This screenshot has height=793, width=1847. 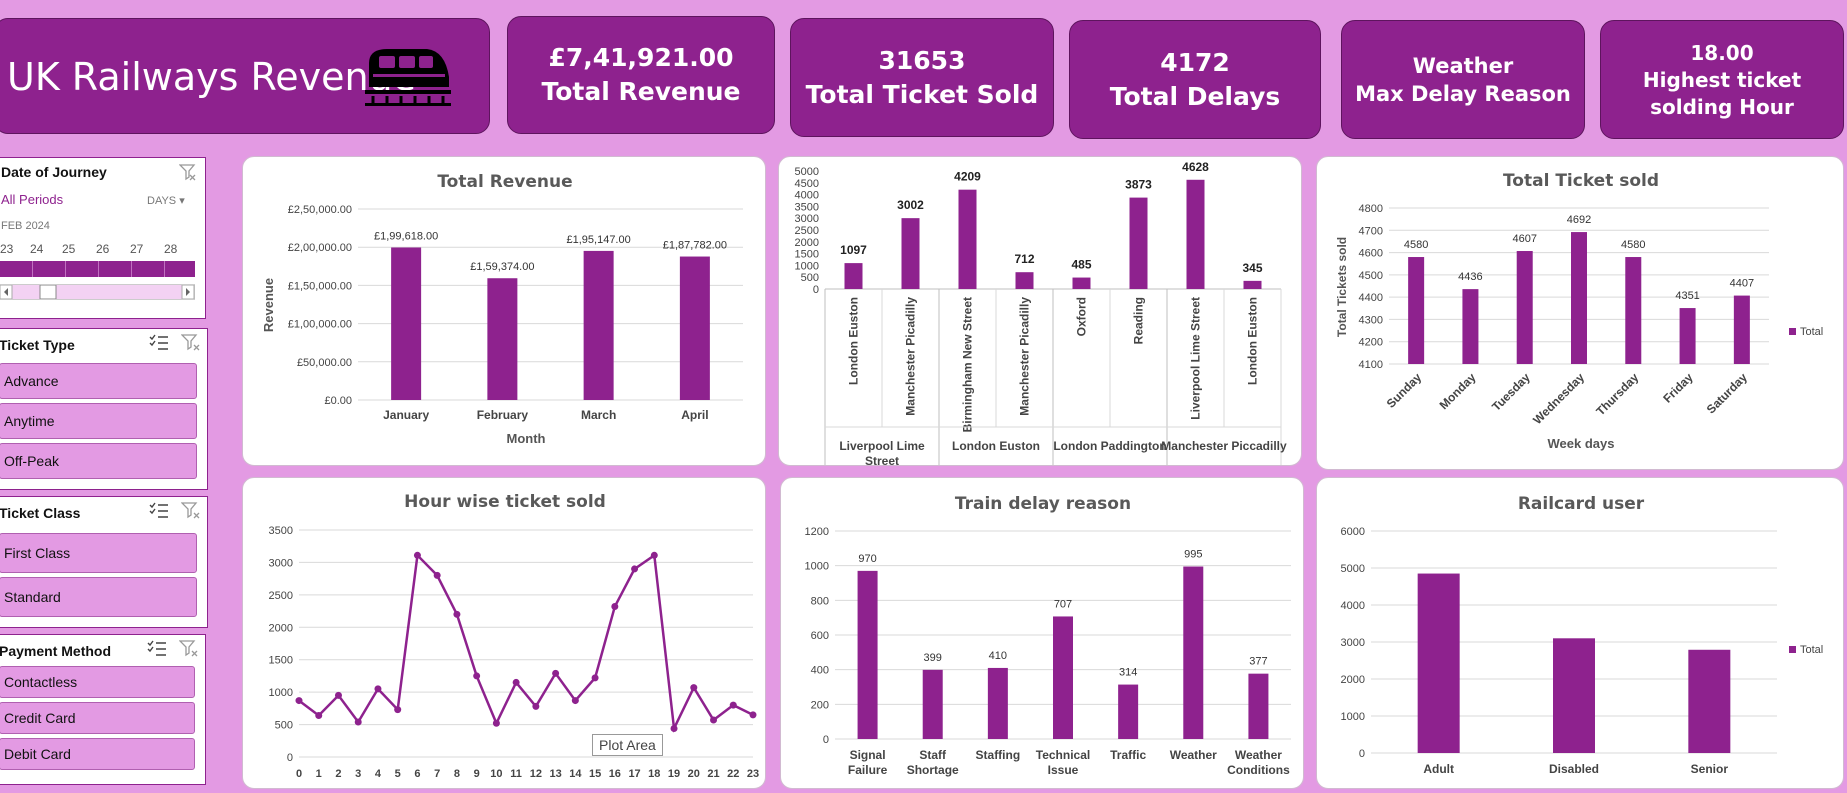 What do you see at coordinates (299, 774) in the screenshot?
I see `x-tick-label: 0` at bounding box center [299, 774].